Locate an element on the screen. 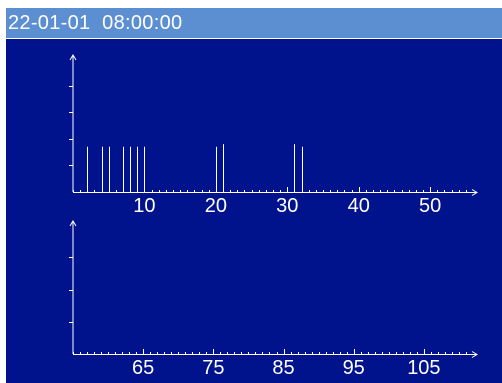  datetime-label: 22-01-01 08:00:00 is located at coordinates (95, 23).